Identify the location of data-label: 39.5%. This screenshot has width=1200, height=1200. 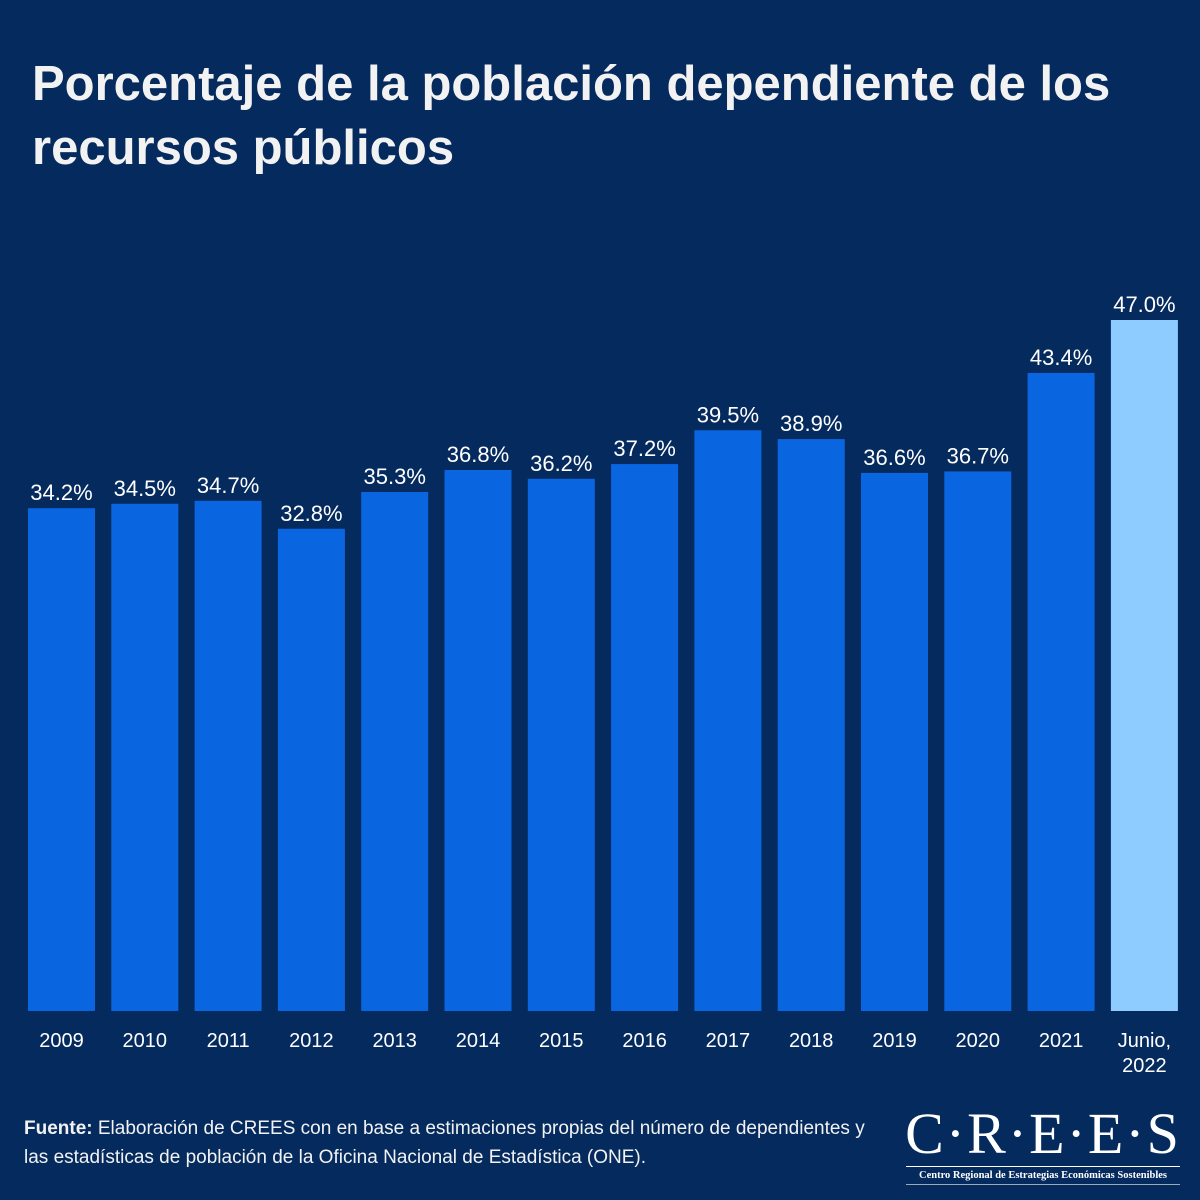
(728, 414).